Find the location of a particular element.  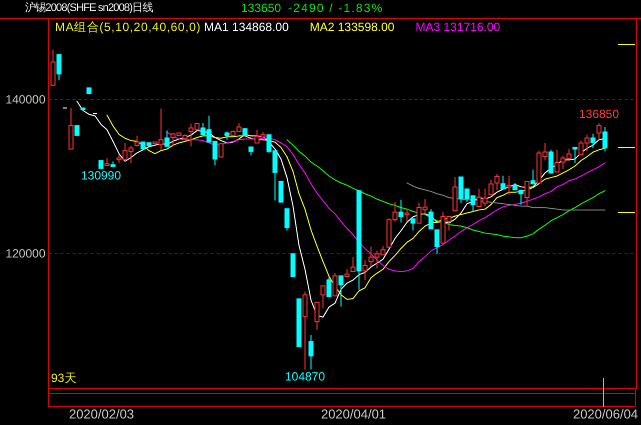

text: MA2 133598.00 is located at coordinates (352, 27).